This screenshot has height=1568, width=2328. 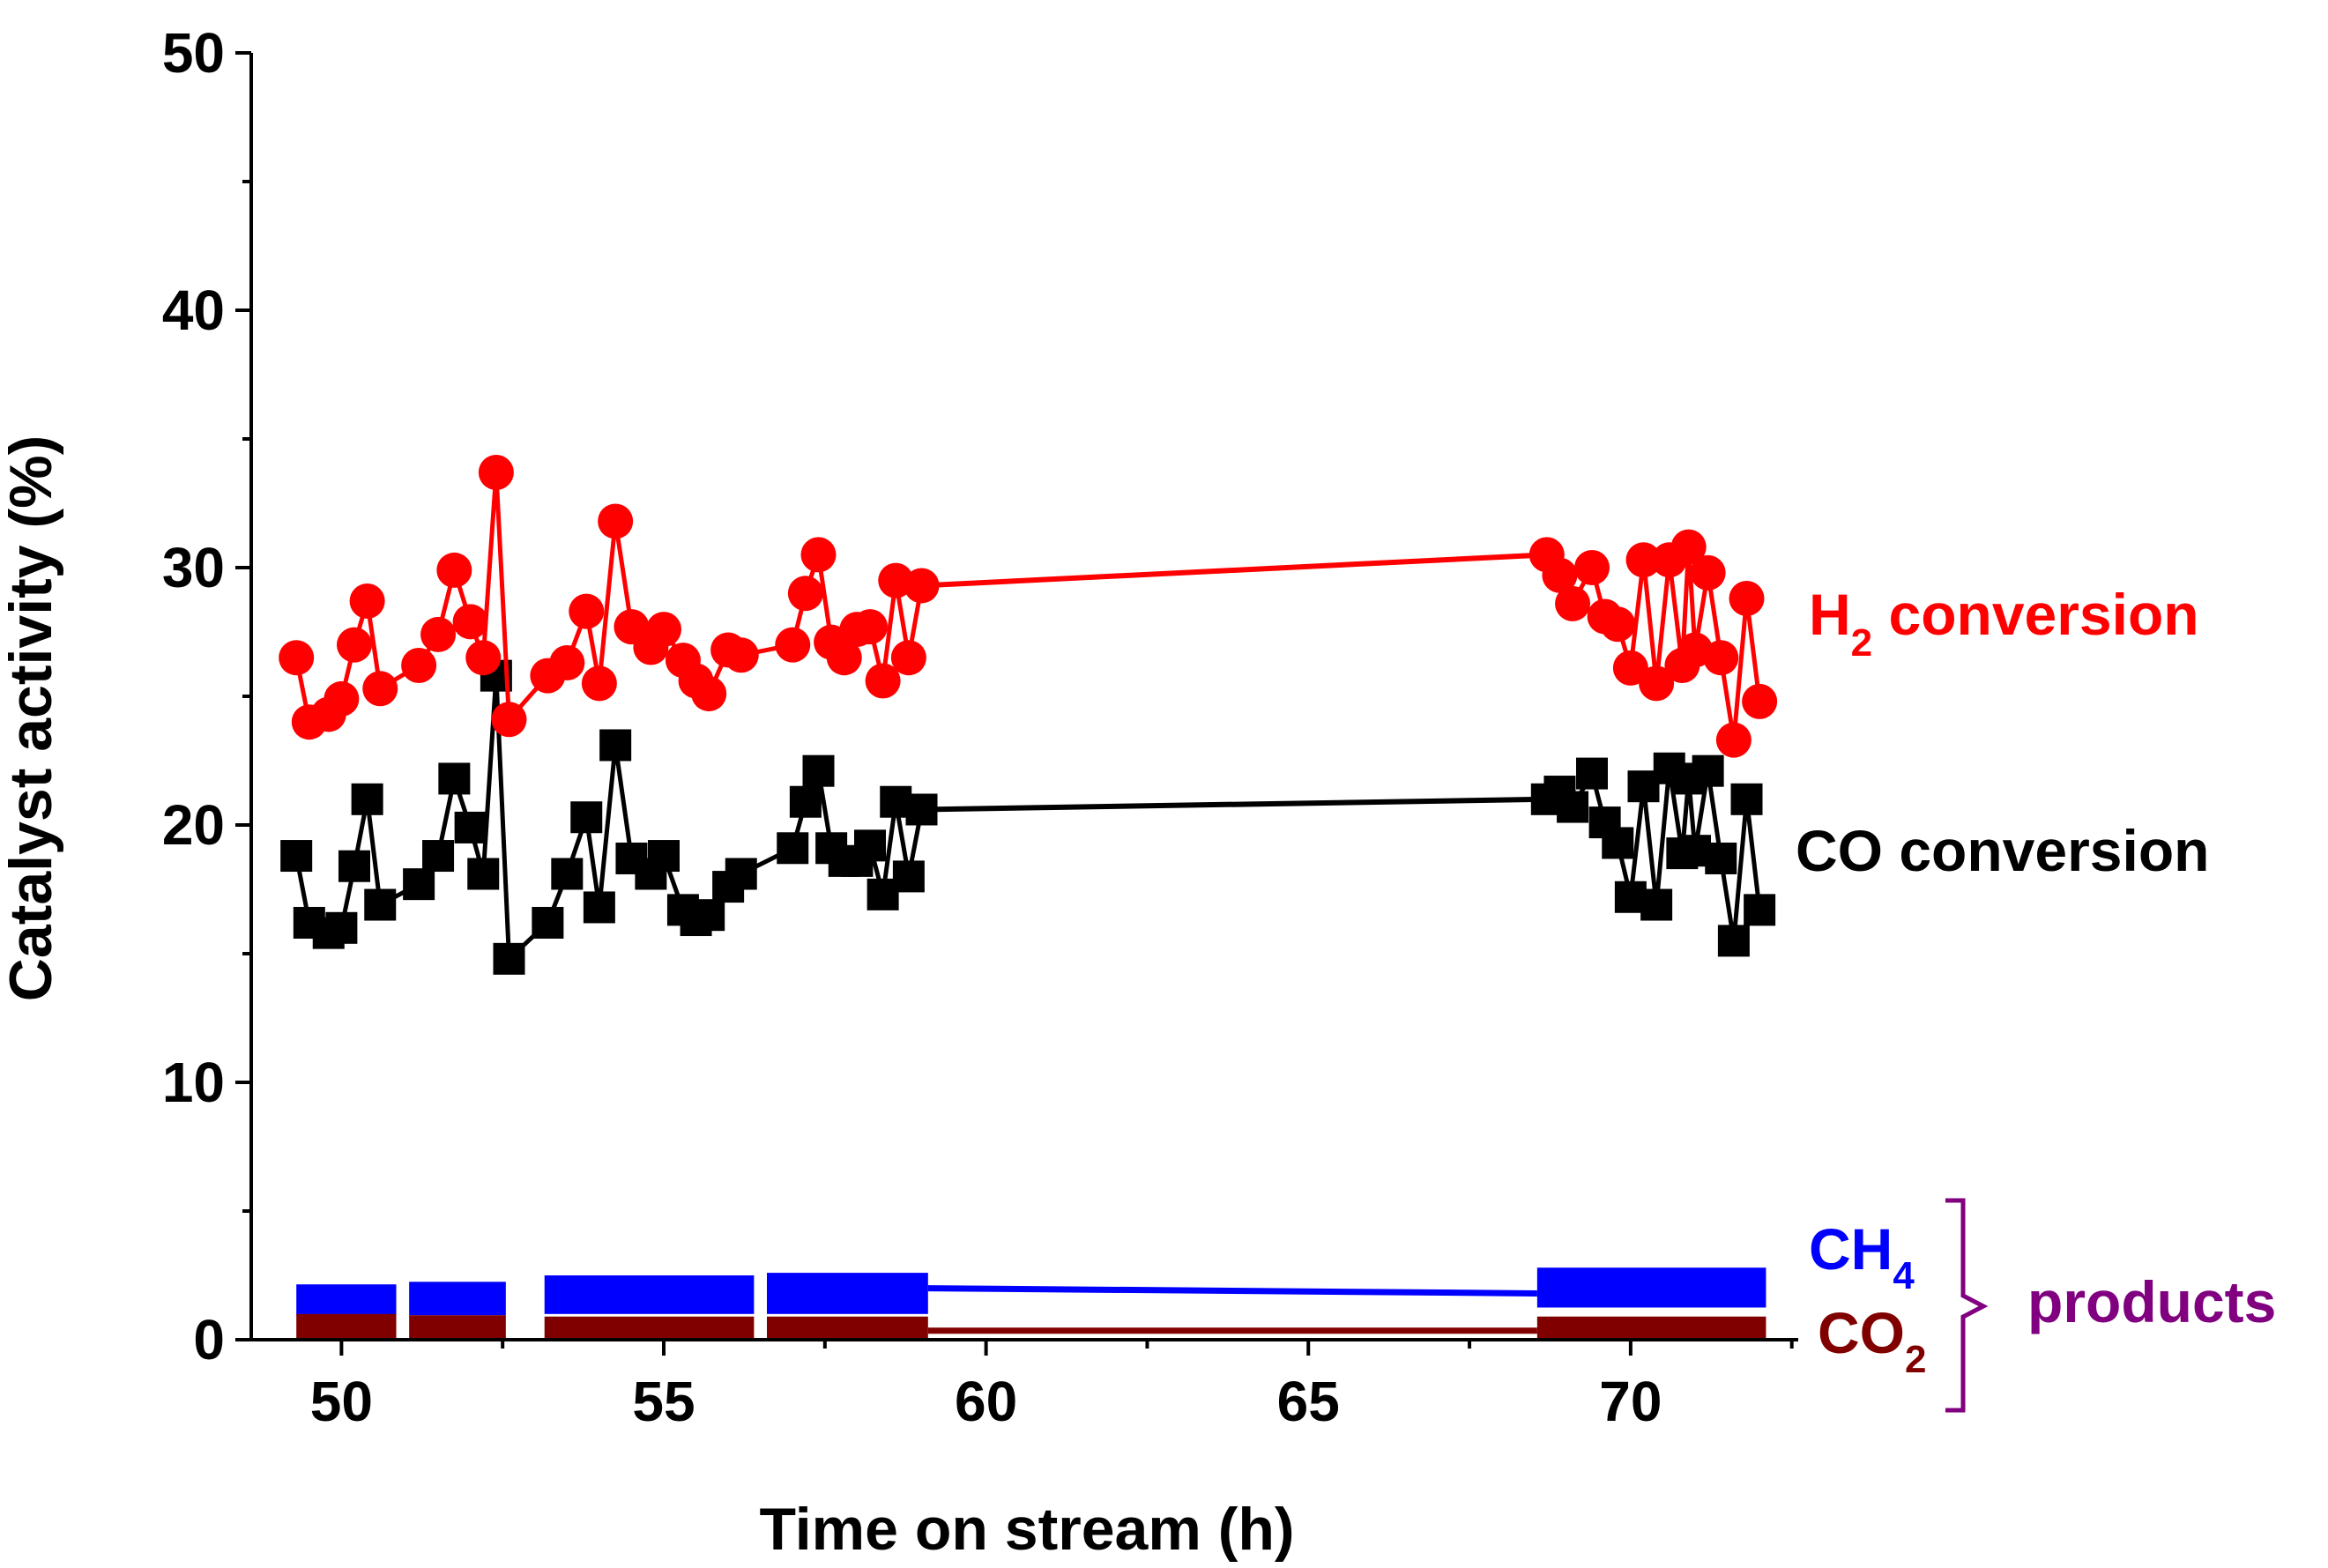 I want to click on label-ch4-main: CH, so click(x=1851, y=1249).